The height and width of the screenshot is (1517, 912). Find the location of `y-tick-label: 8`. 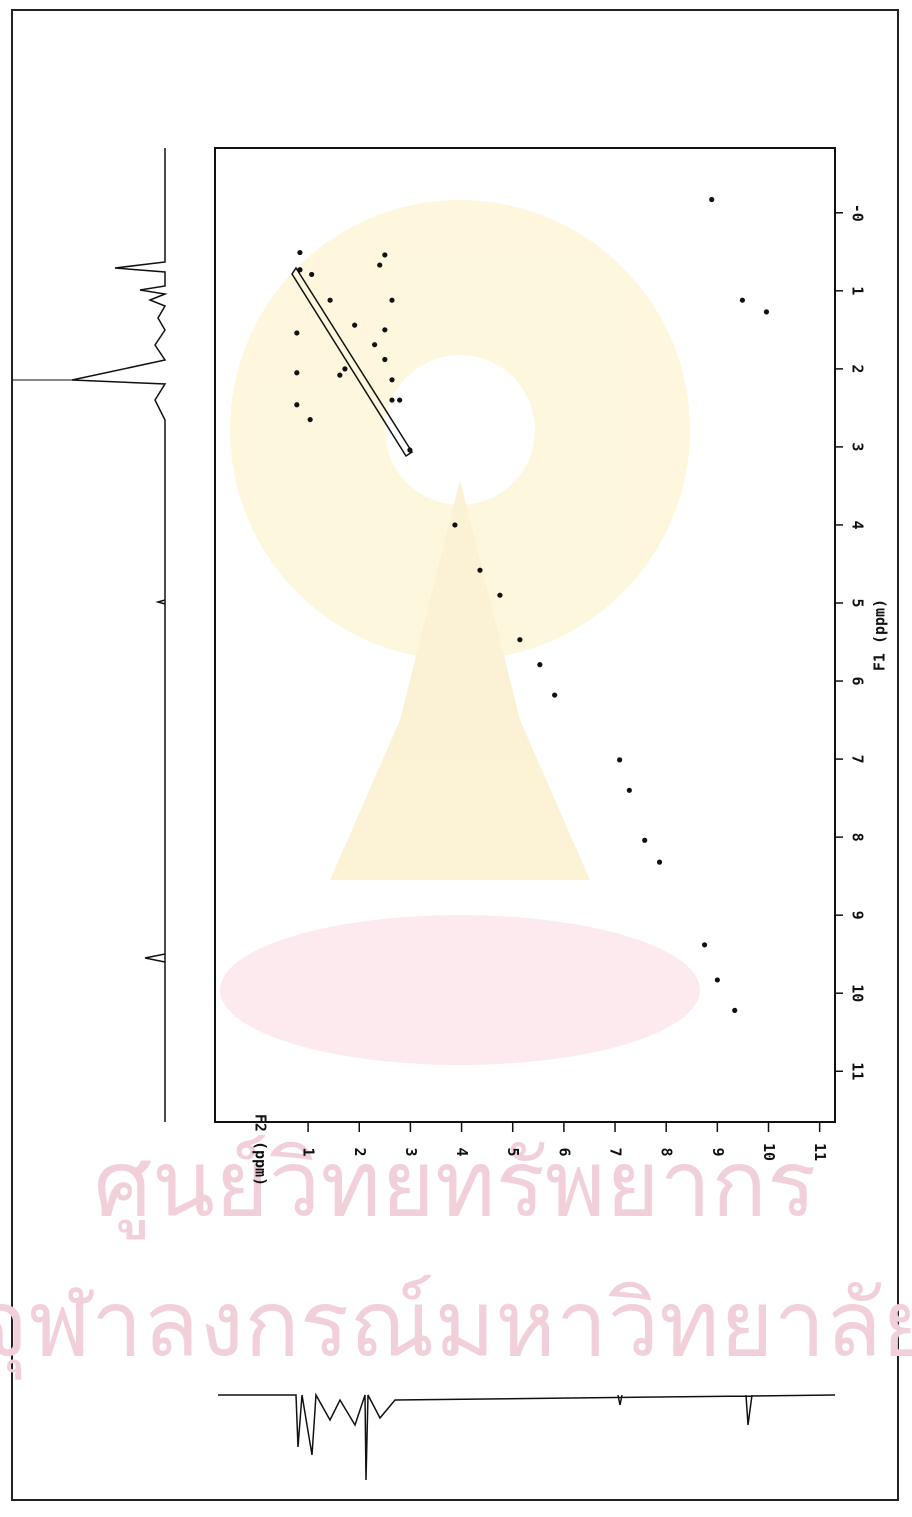

y-tick-label: 8 is located at coordinates (858, 837).